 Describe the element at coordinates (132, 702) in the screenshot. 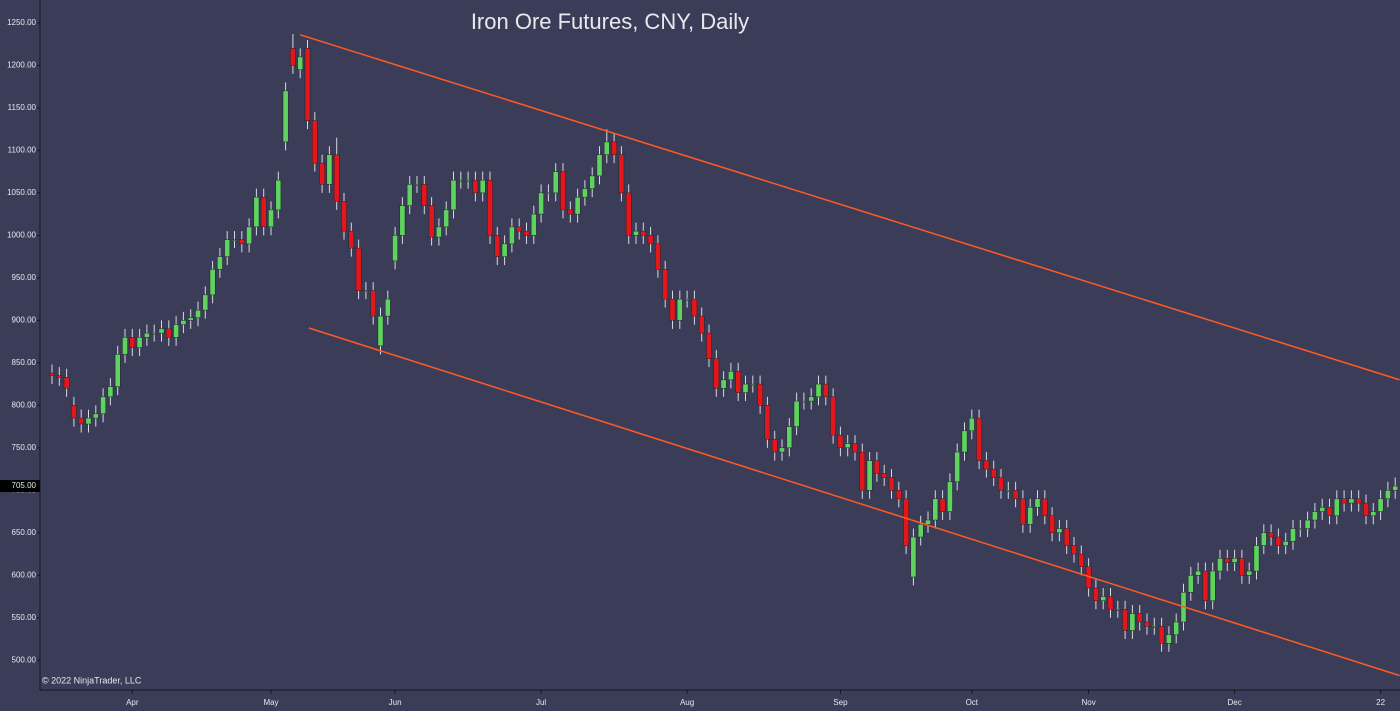

I see `x-tick-label: Apr` at that location.